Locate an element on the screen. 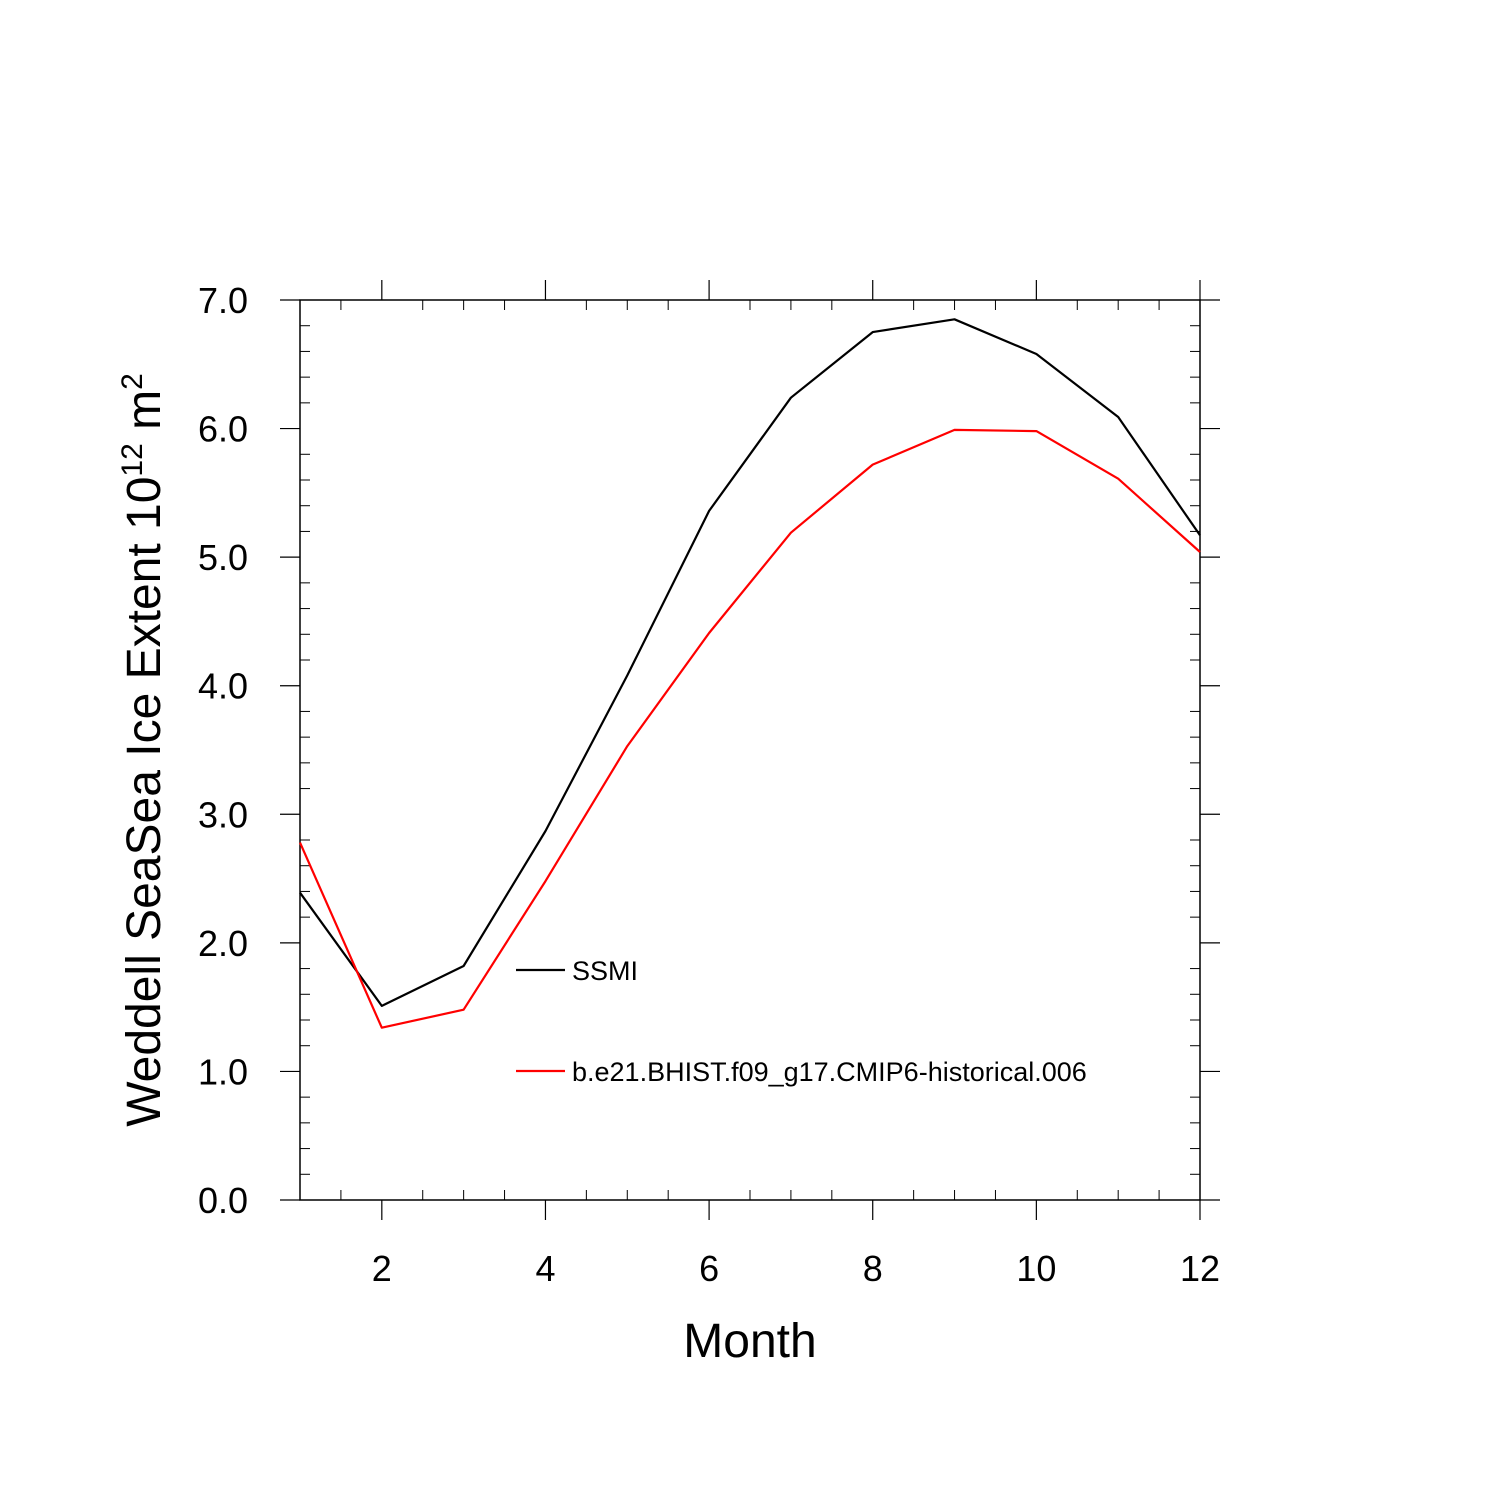  x-tick-label: 10 is located at coordinates (1036, 1268).